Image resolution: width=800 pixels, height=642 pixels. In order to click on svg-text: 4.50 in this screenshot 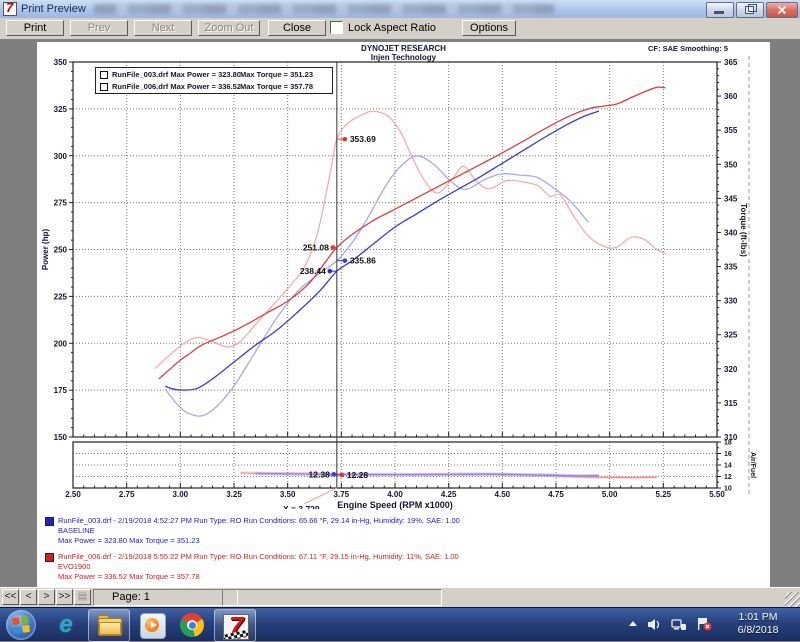, I will do `click(503, 494)`.